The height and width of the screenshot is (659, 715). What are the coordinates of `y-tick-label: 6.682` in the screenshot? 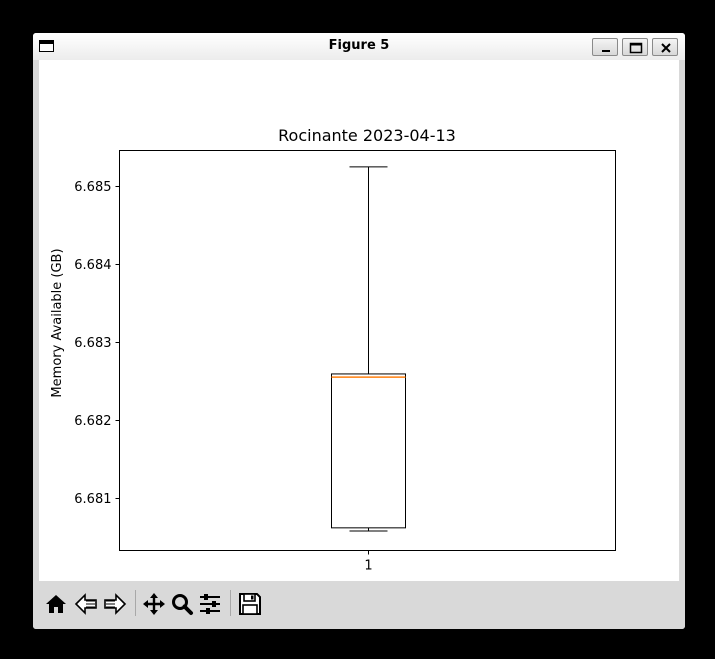 It's located at (92, 421).